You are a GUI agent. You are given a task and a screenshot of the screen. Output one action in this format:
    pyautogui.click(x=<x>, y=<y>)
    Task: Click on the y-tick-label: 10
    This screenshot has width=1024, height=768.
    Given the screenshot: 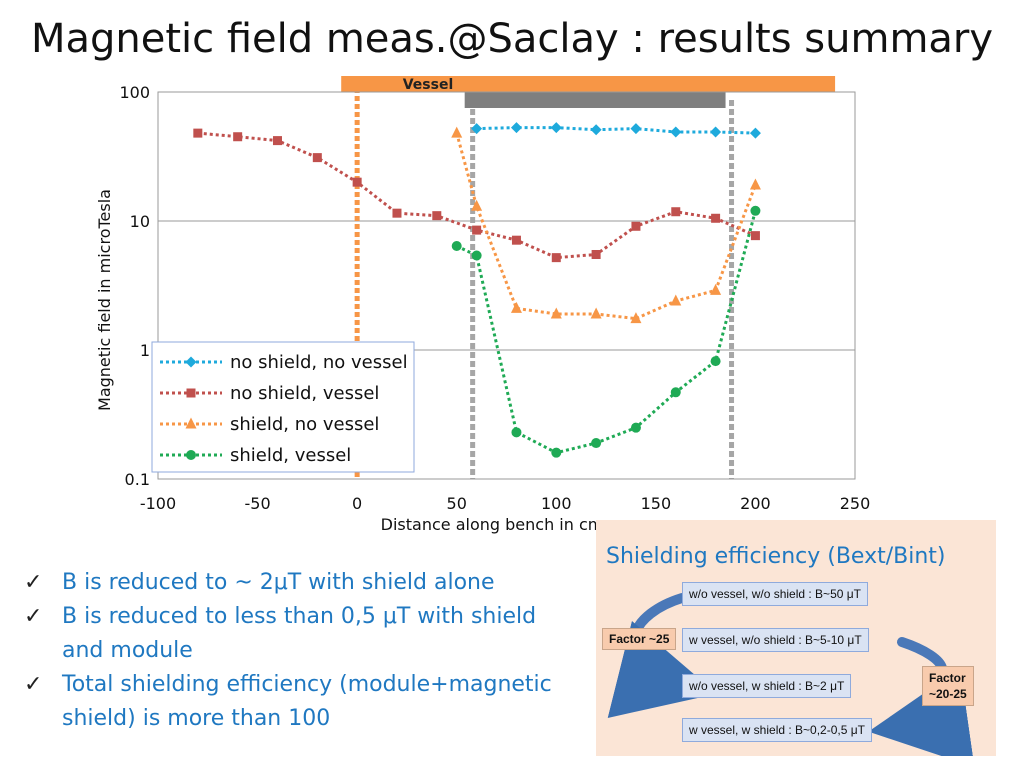 What is the action you would take?
    pyautogui.click(x=140, y=221)
    